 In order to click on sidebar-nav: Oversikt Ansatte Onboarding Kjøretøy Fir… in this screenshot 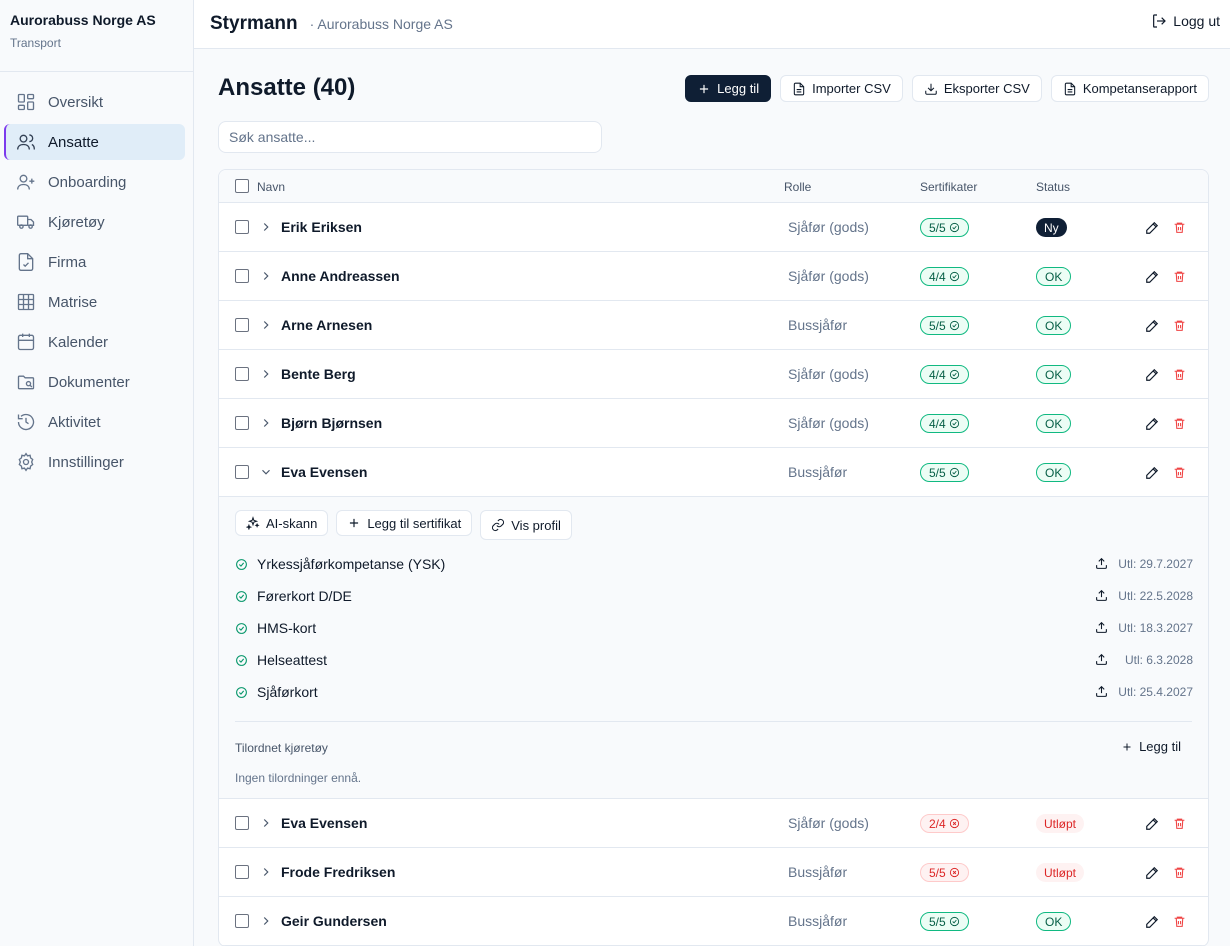, I will do `click(96, 276)`.